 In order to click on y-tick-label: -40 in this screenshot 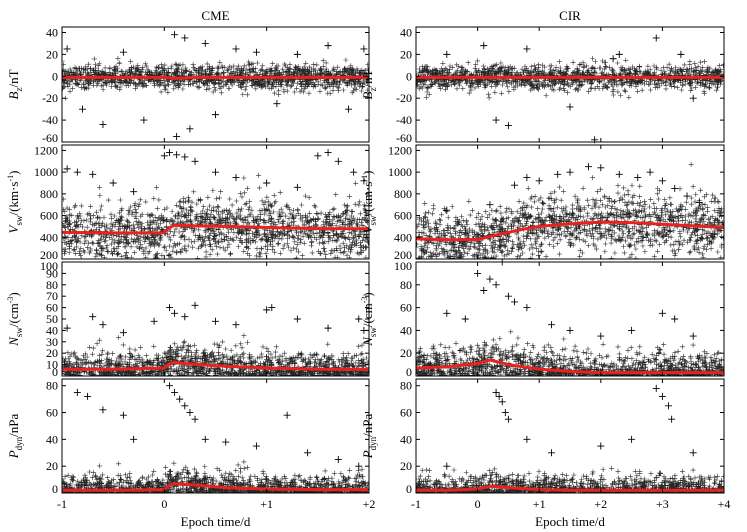, I will do `click(404, 120)`.